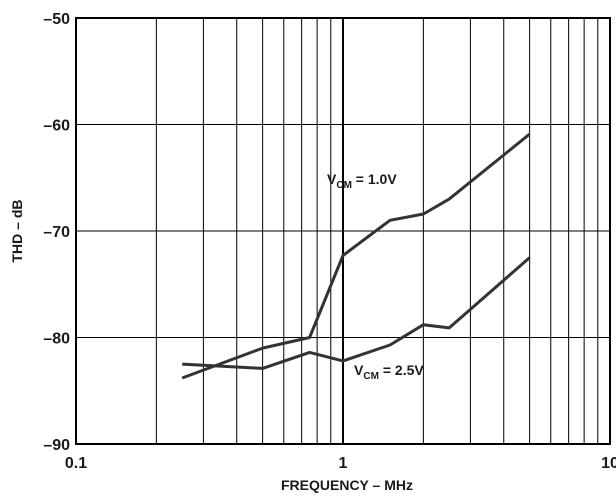 The width and height of the screenshot is (616, 496). I want to click on y-tick-labels: –90 –80 –70 –60 –50, so click(56, 232).